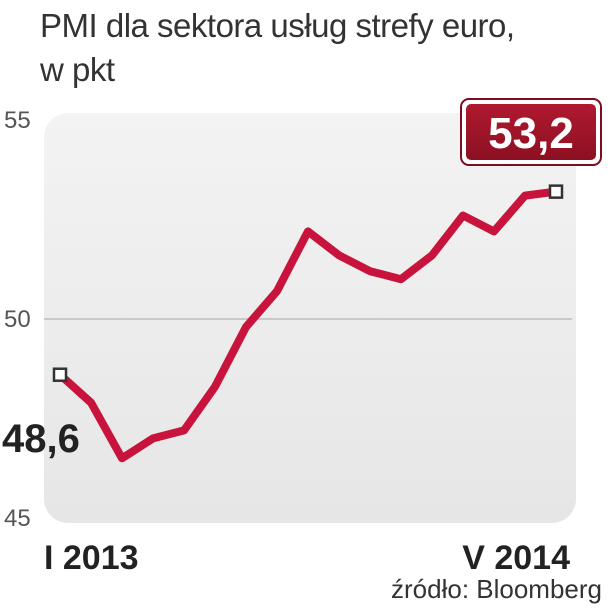  I want to click on y-tick-label: 50, so click(17, 319).